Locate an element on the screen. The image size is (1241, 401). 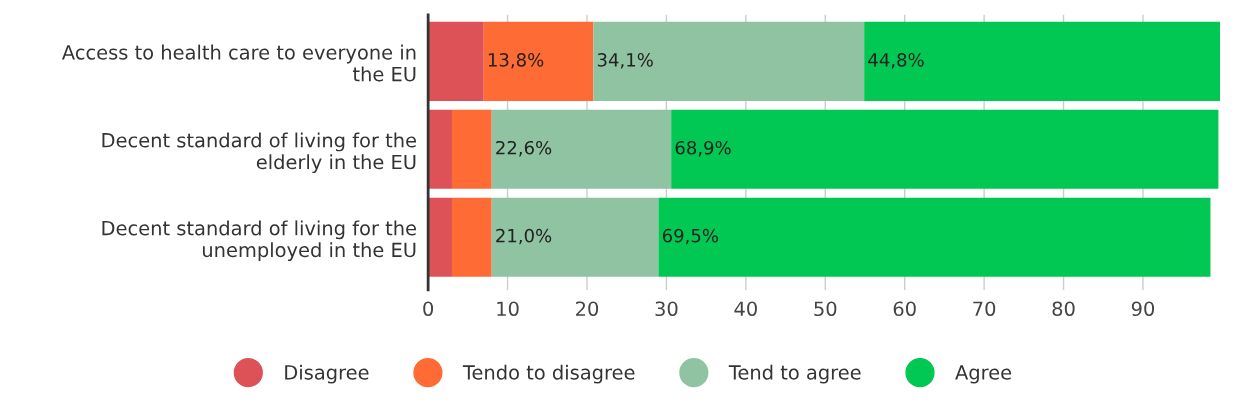
x-tick-label: 40 is located at coordinates (745, 309).